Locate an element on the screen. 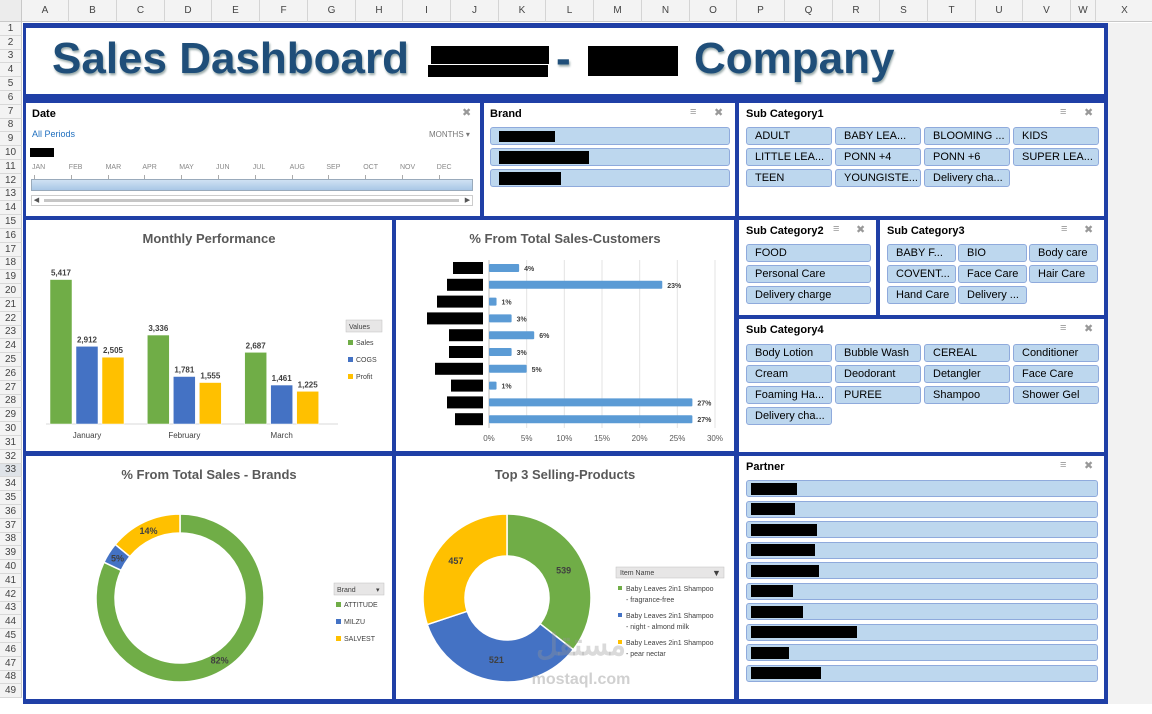 The height and width of the screenshot is (714, 1152). column-header: D is located at coordinates (188, 11).